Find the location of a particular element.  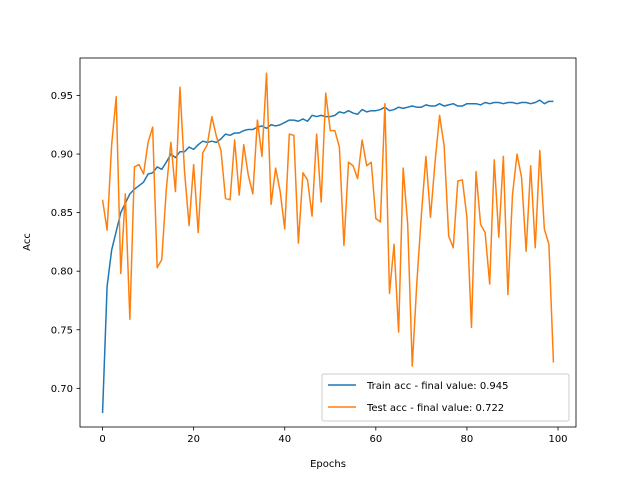

x-tick-label: 100 is located at coordinates (557, 439).